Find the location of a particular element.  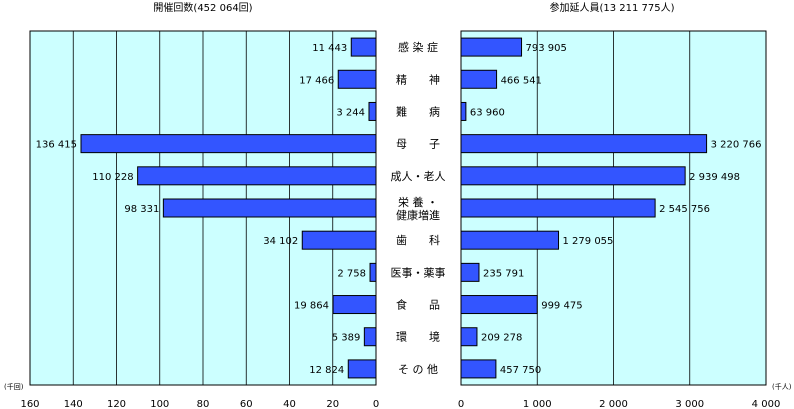

category-label: 難 病 is located at coordinates (418, 111).